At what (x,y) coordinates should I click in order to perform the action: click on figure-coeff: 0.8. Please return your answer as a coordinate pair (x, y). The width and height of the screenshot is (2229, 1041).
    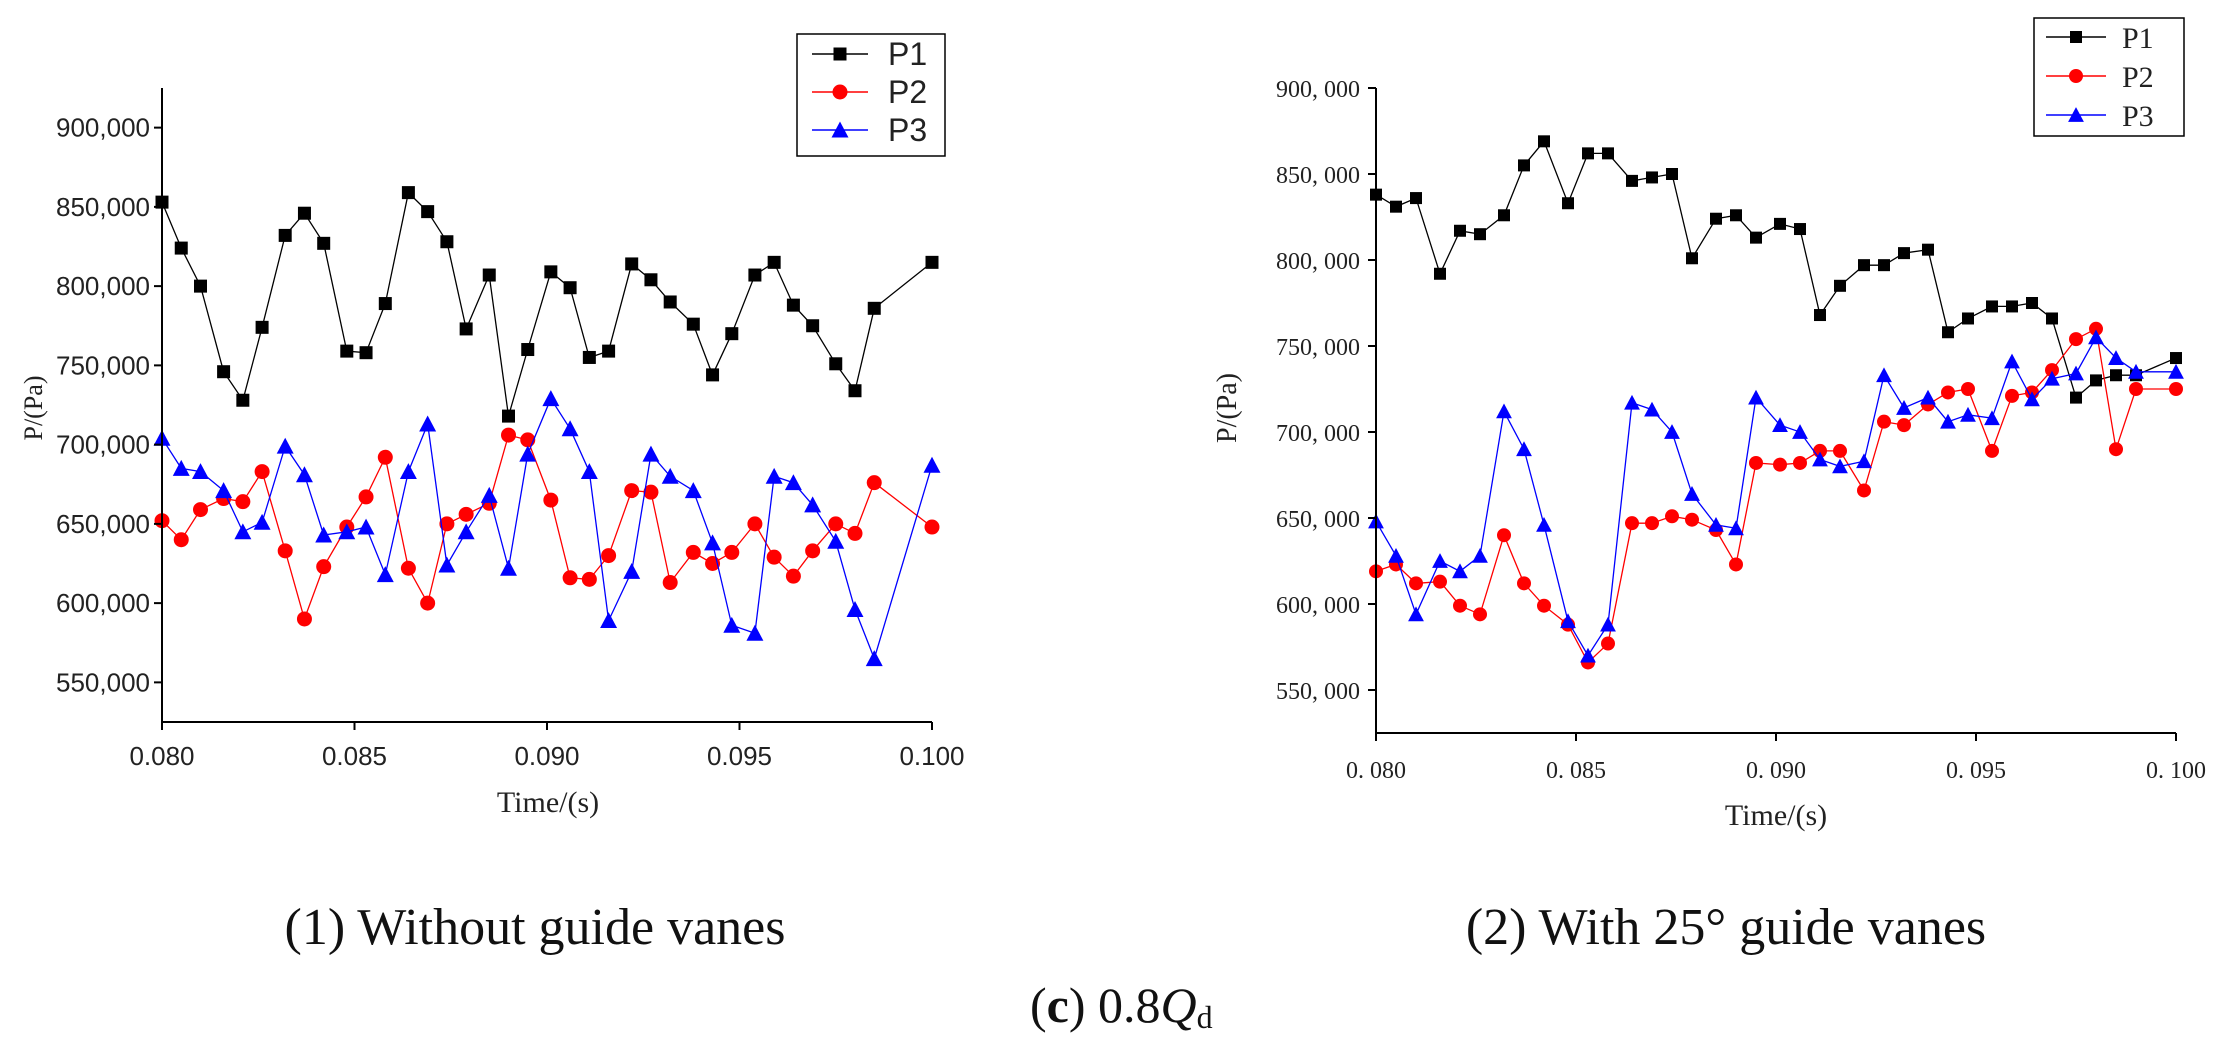
    Looking at the image, I should click on (1129, 1005).